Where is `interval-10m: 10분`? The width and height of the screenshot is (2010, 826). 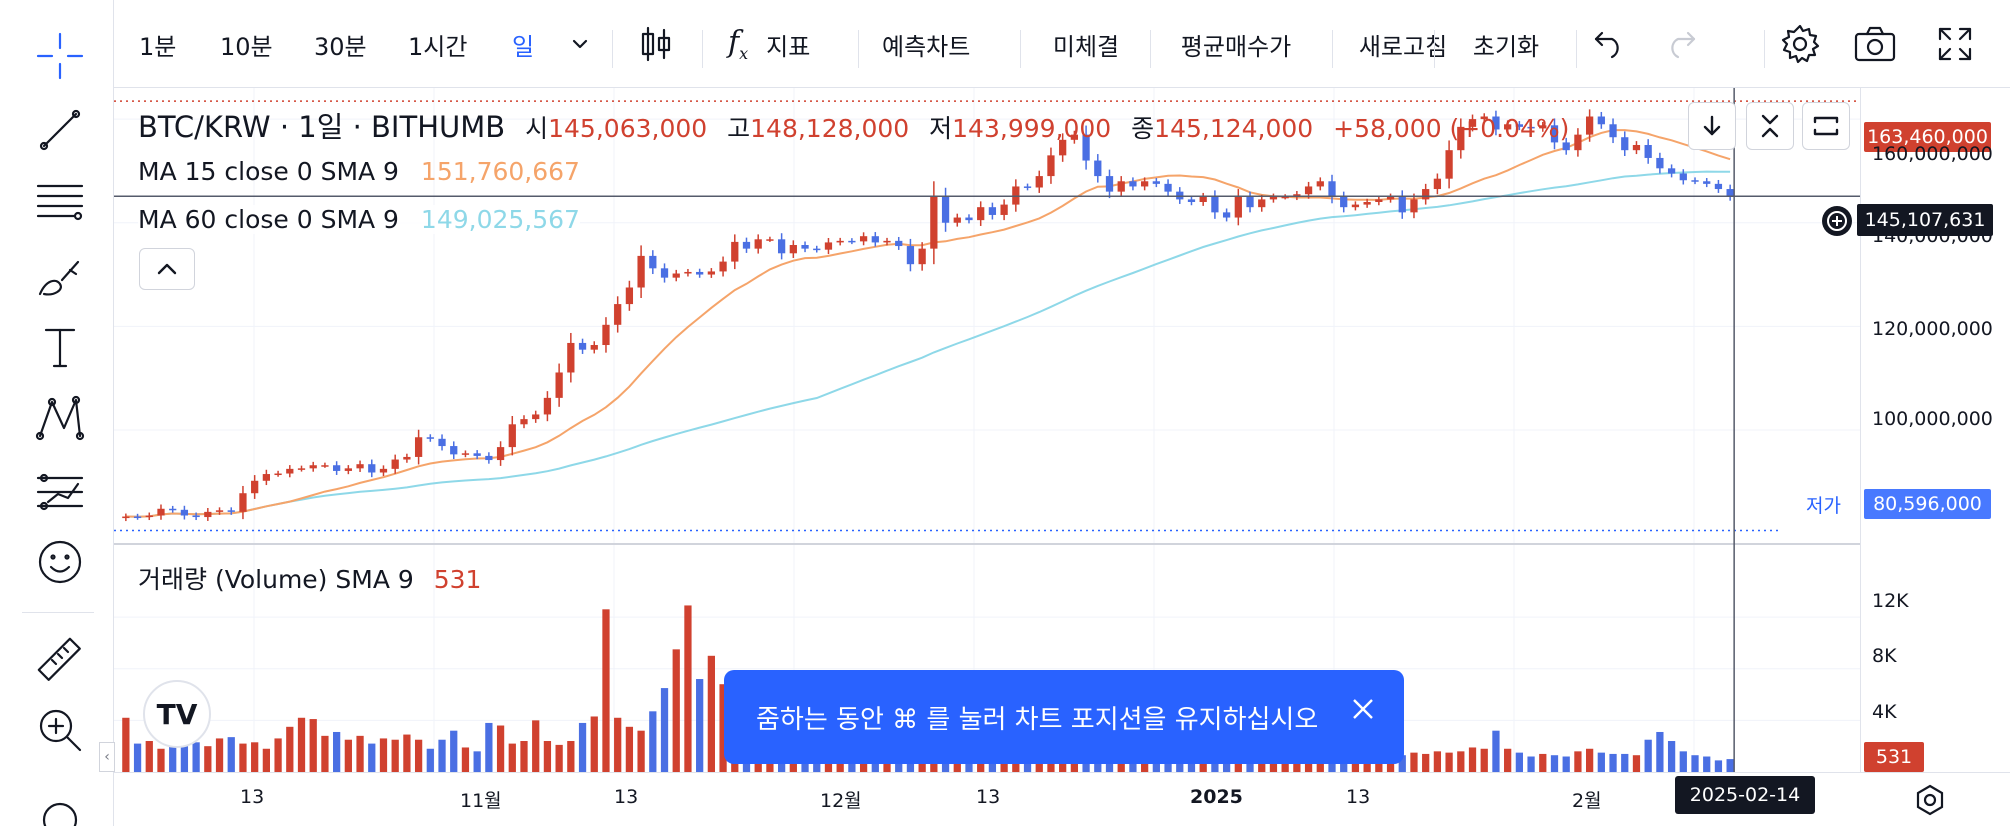
interval-10m: 10분 is located at coordinates (246, 46).